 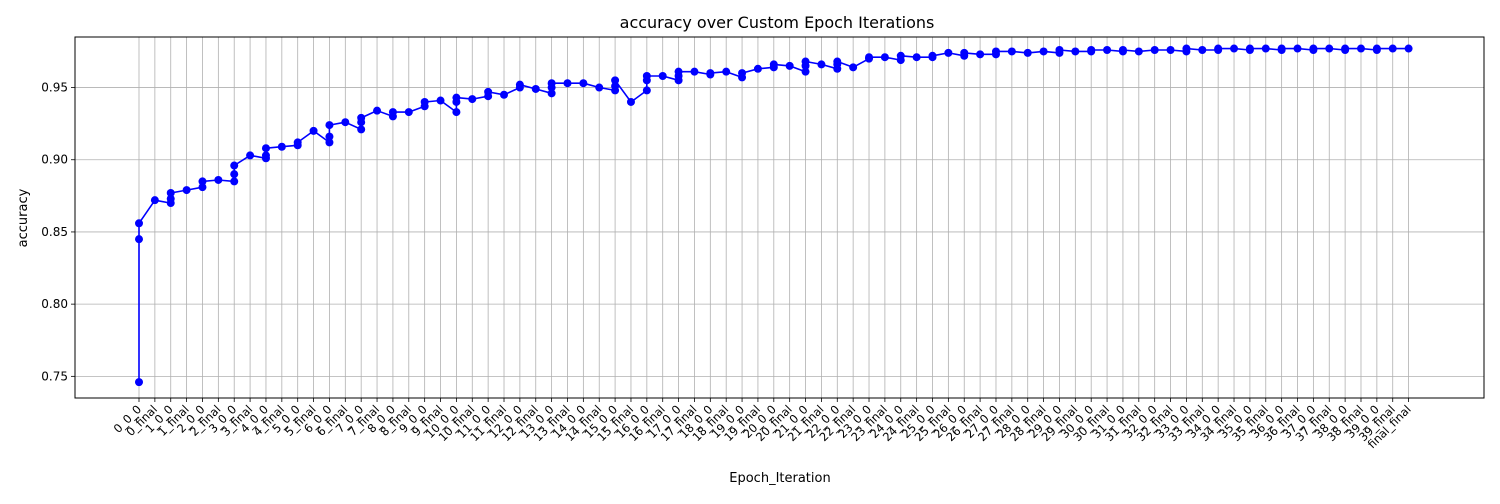 What do you see at coordinates (777, 22) in the screenshot?
I see `chart-title: accuracy over Custom Epoch Iterations` at bounding box center [777, 22].